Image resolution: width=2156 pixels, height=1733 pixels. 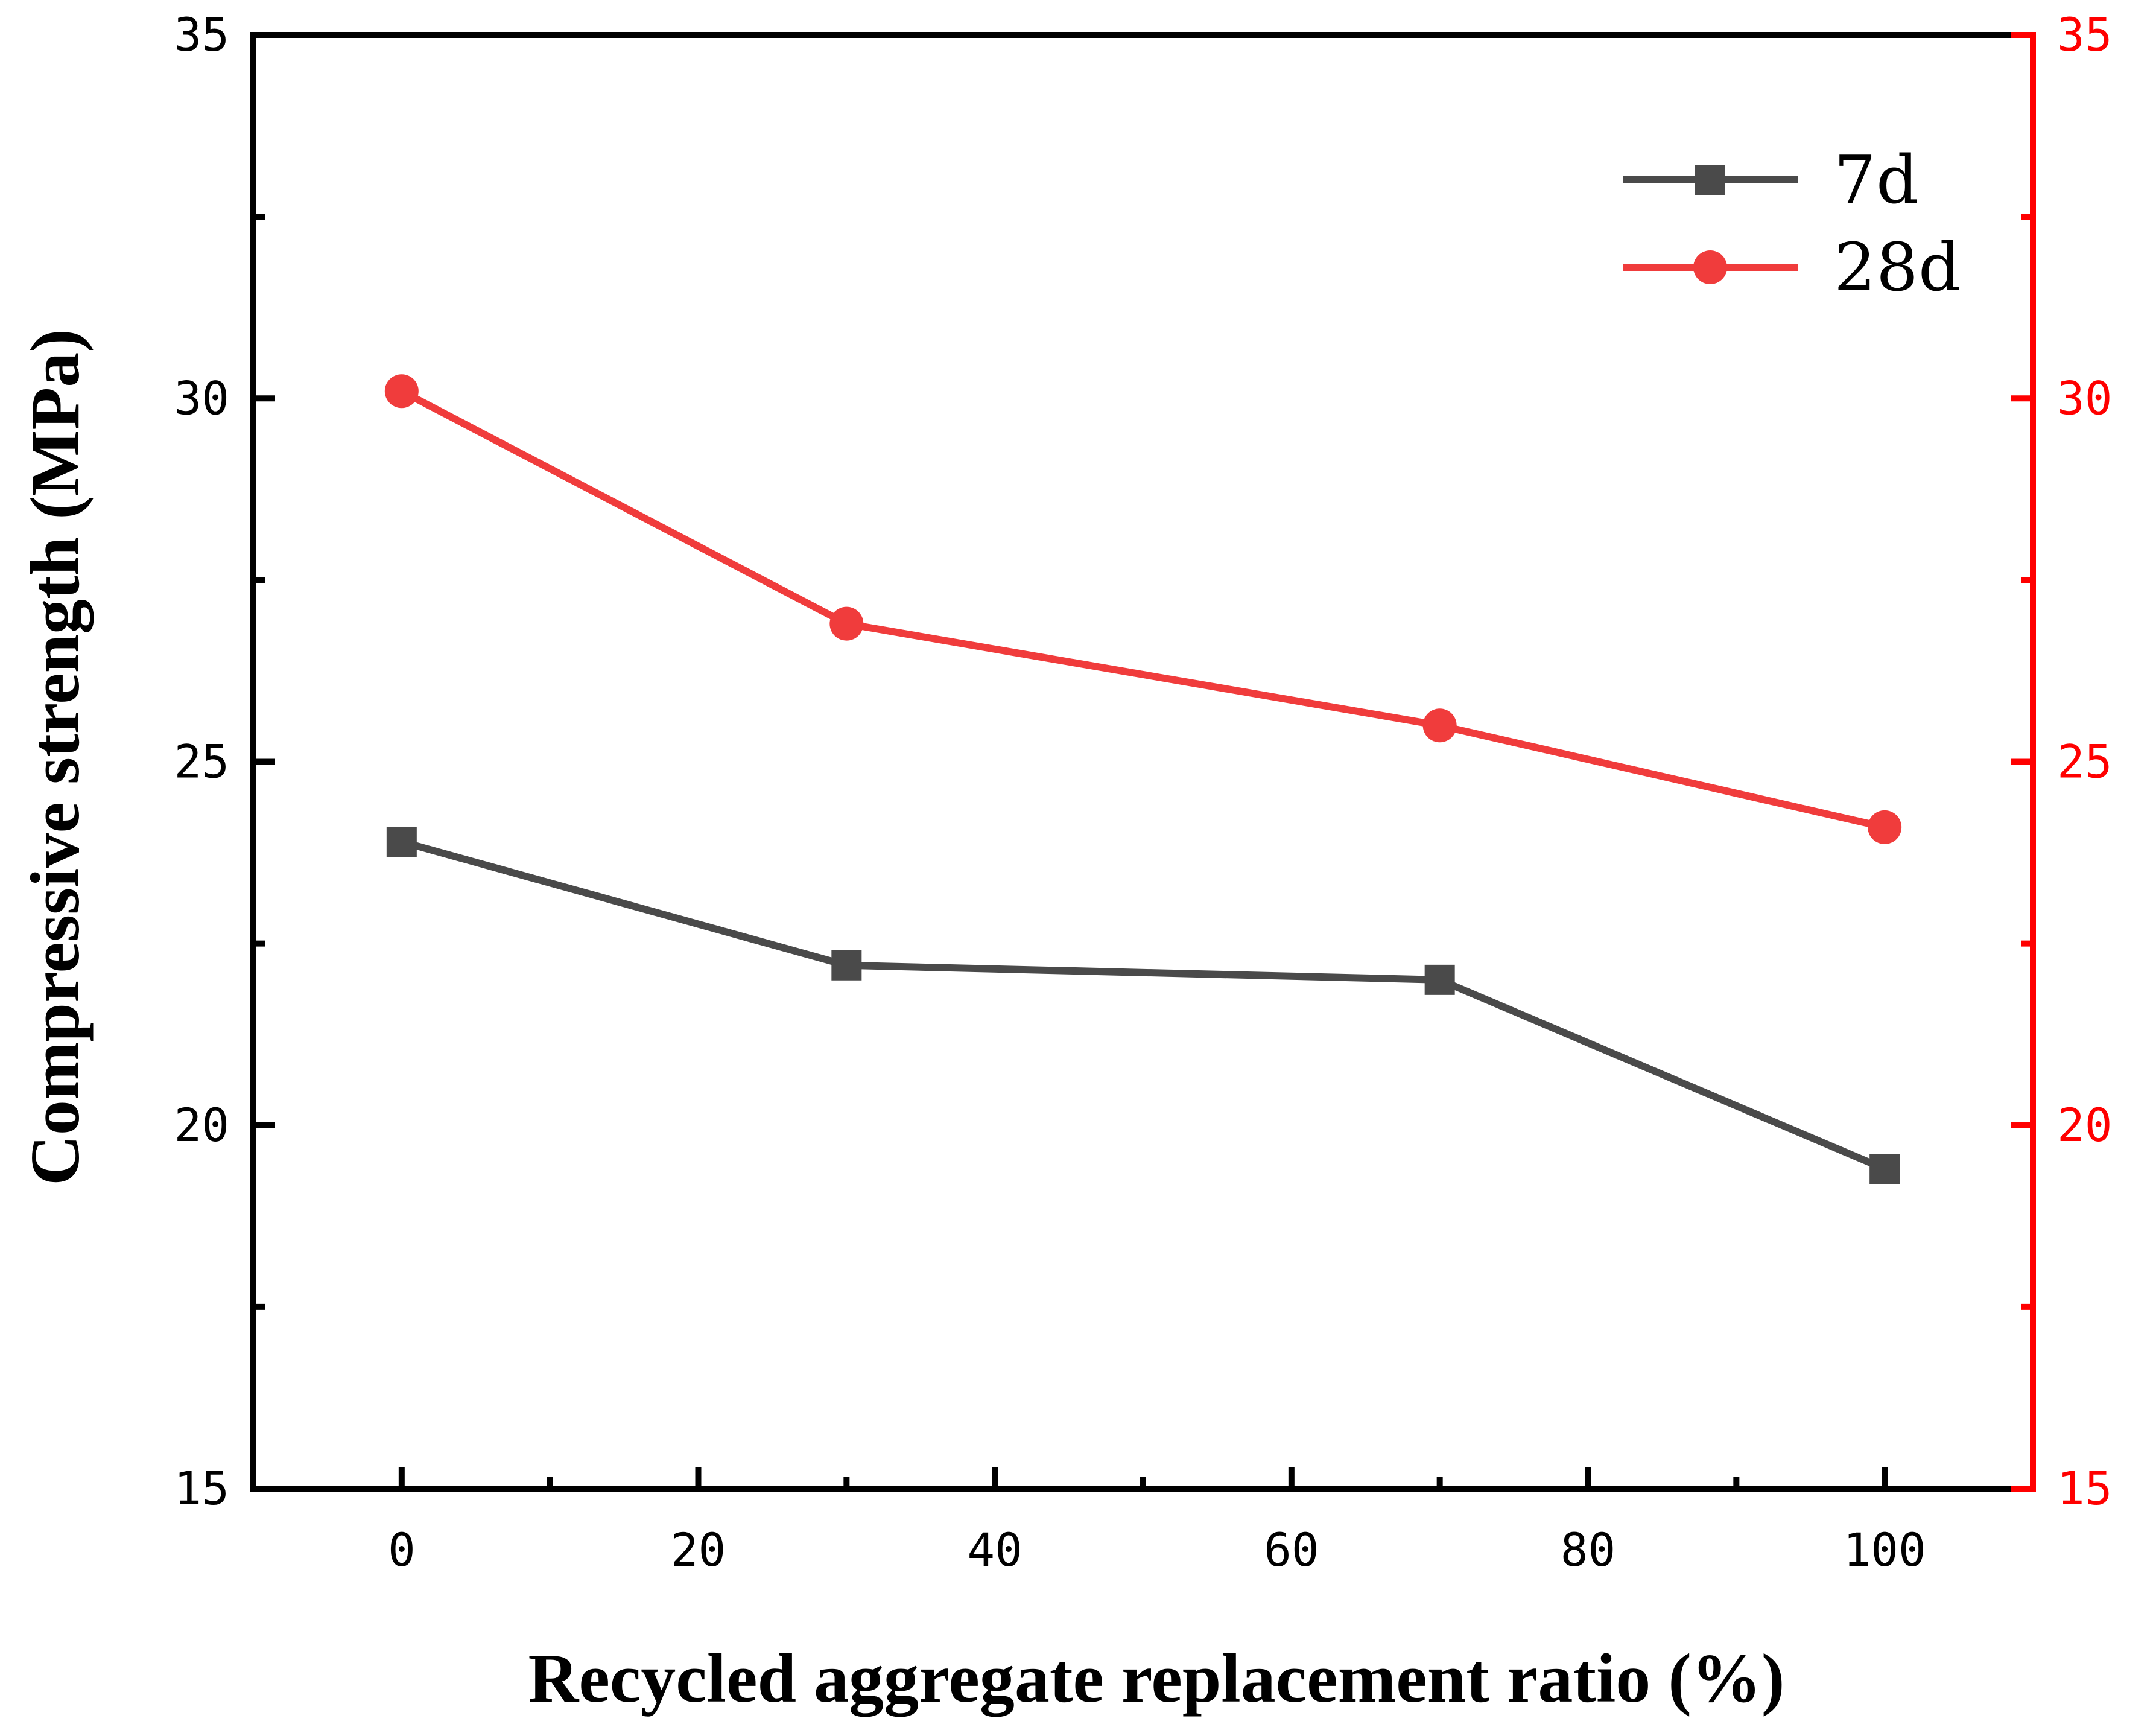 I want to click on y-axis-title: Compressive strength (MPa), so click(x=55, y=757).